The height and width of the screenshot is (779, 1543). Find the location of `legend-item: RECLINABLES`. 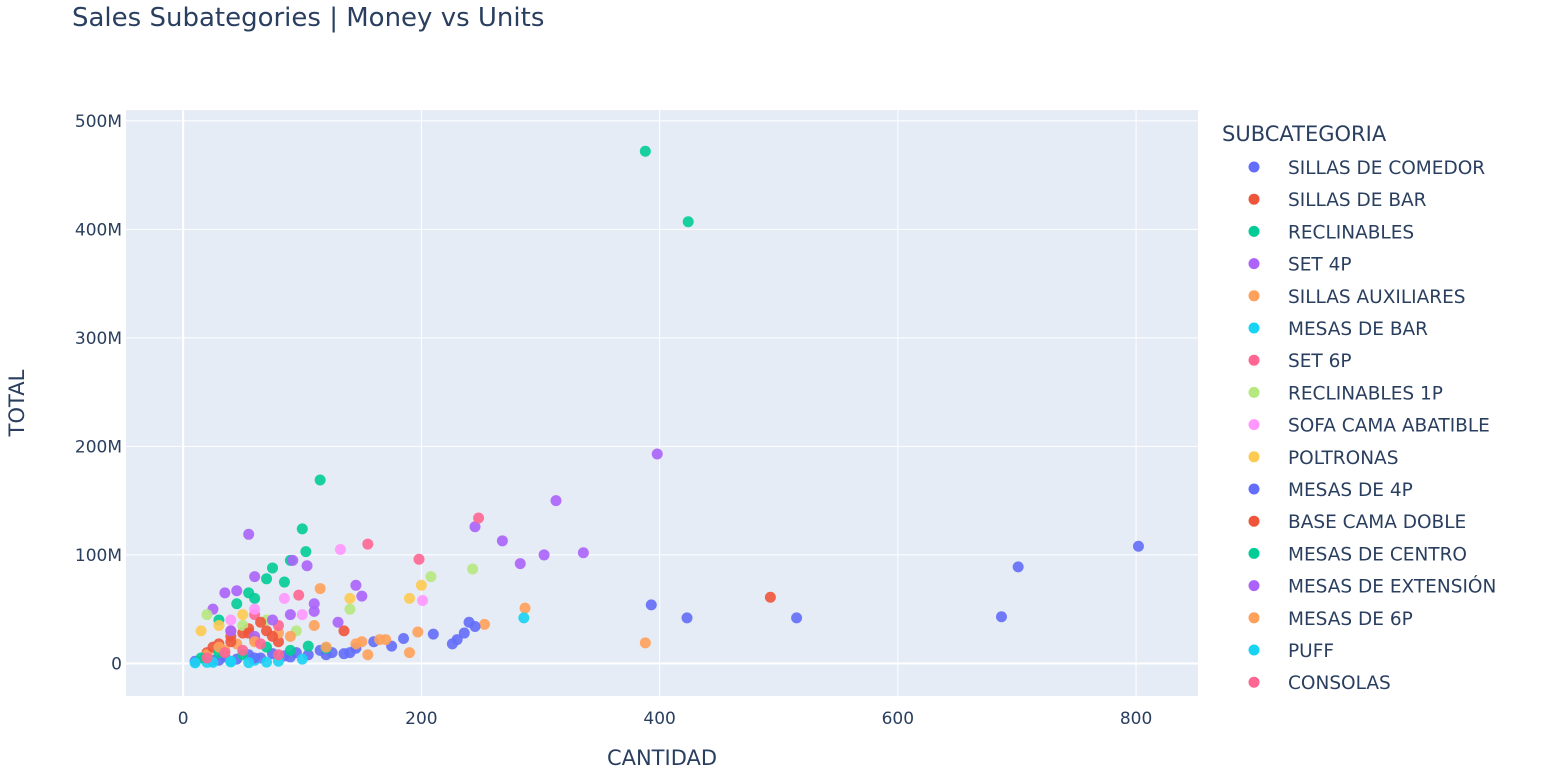

legend-item: RECLINABLES is located at coordinates (1331, 232).